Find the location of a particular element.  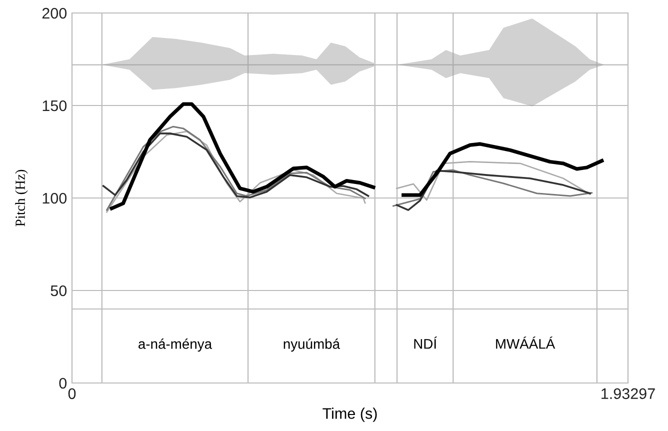

y-tick-label: 200 is located at coordinates (54, 13).